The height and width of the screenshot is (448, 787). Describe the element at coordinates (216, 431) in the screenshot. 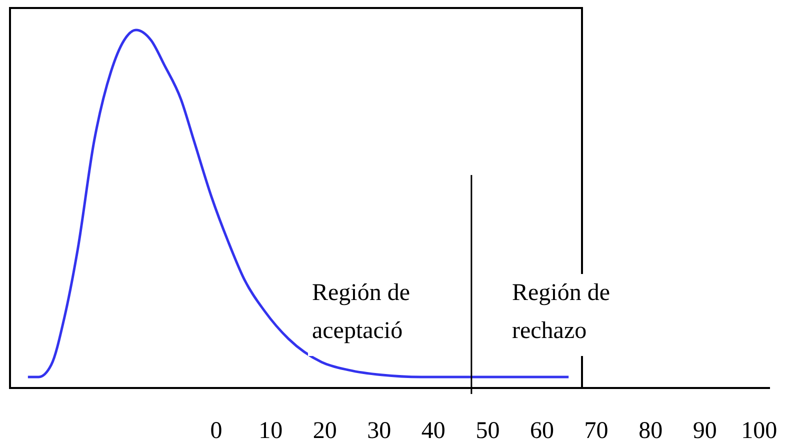

I see `x-tick-label: 0` at that location.